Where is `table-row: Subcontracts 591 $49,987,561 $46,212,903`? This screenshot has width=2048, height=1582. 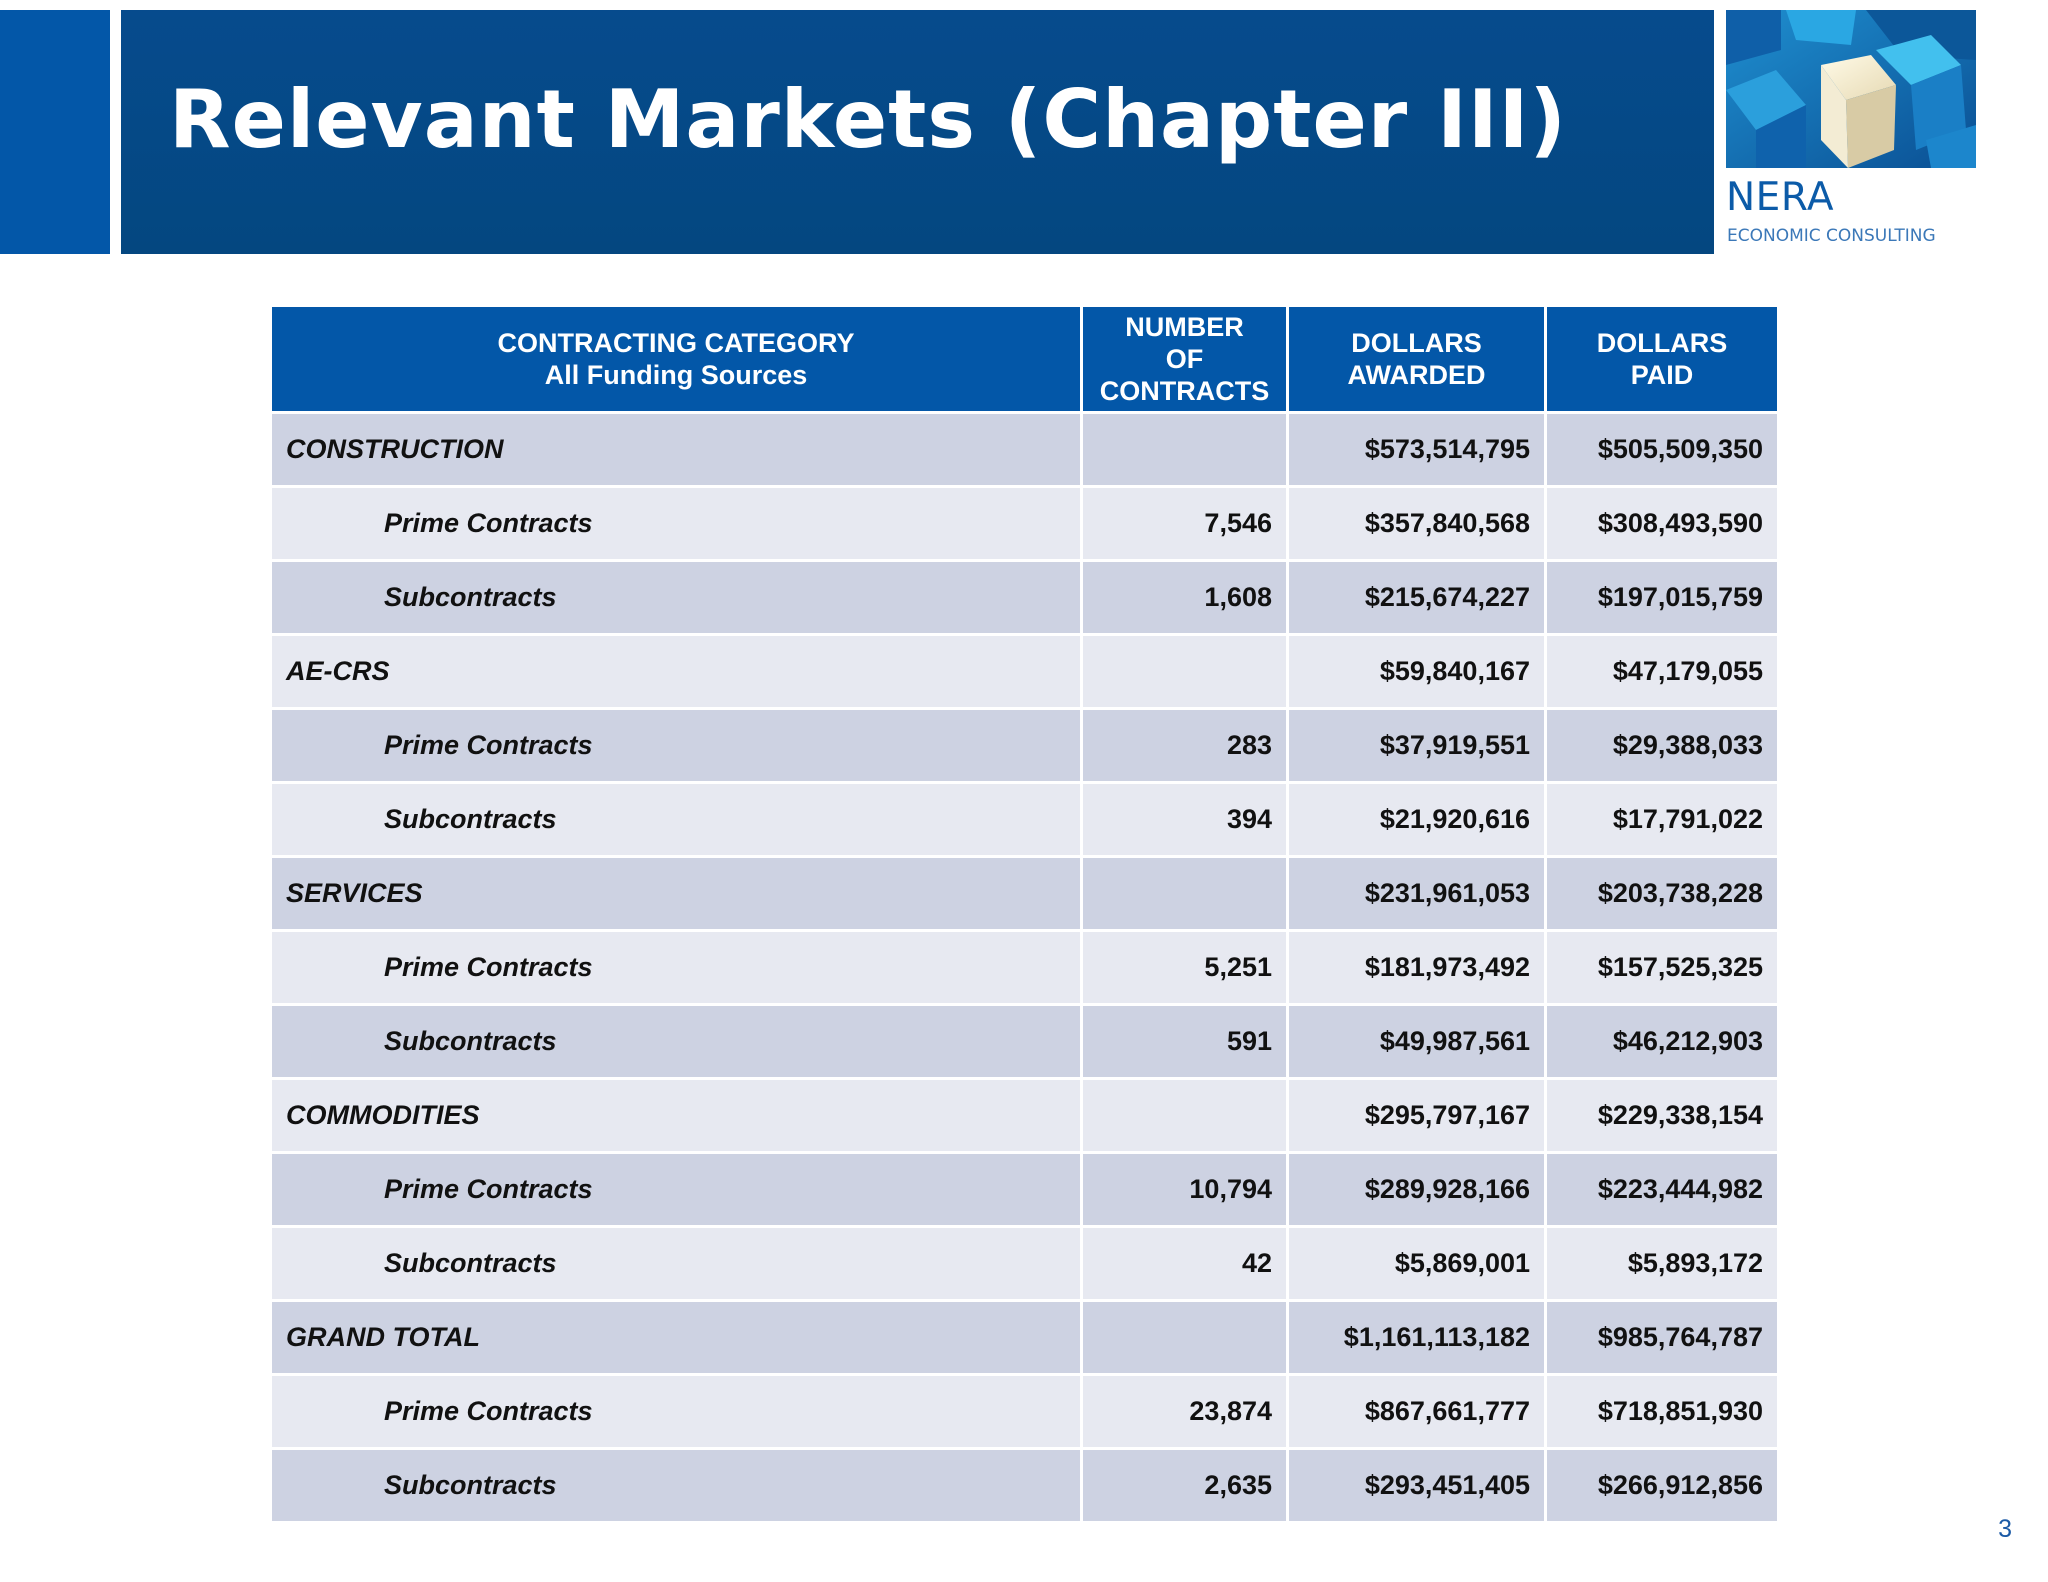 table-row: Subcontracts 591 $49,987,561 $46,212,903 is located at coordinates (1024, 1041).